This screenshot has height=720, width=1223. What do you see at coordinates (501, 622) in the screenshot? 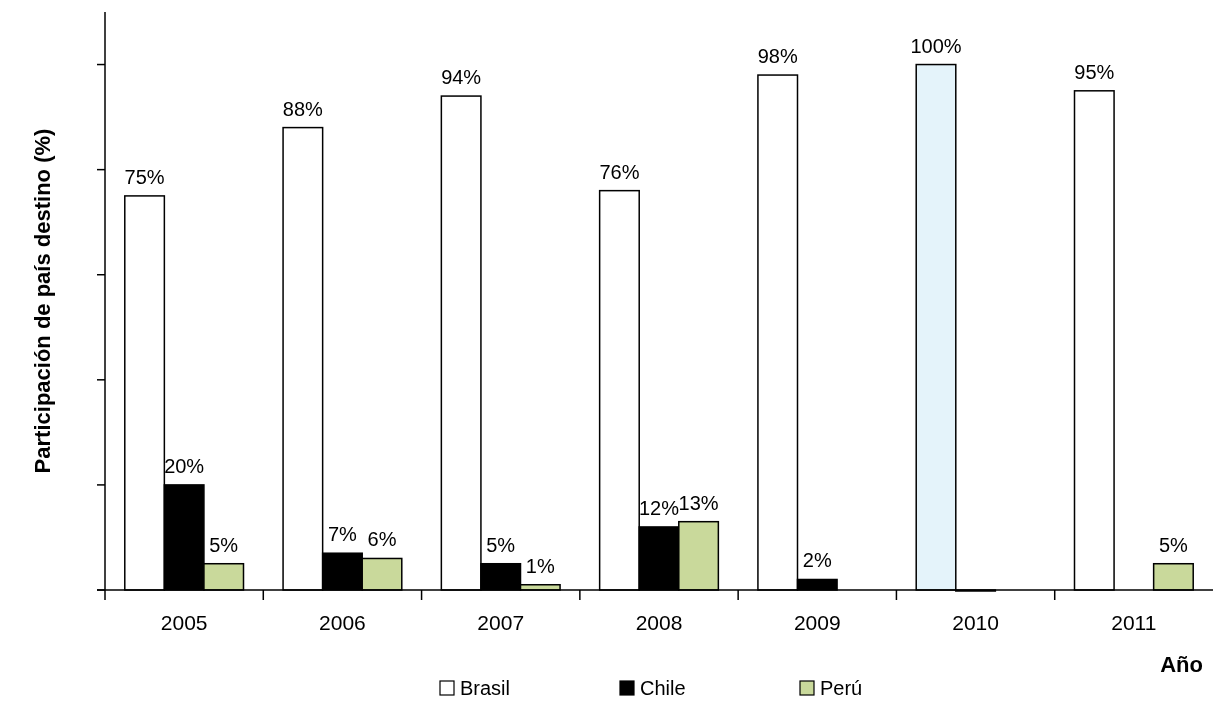
I see `x-tick-label: 2007` at bounding box center [501, 622].